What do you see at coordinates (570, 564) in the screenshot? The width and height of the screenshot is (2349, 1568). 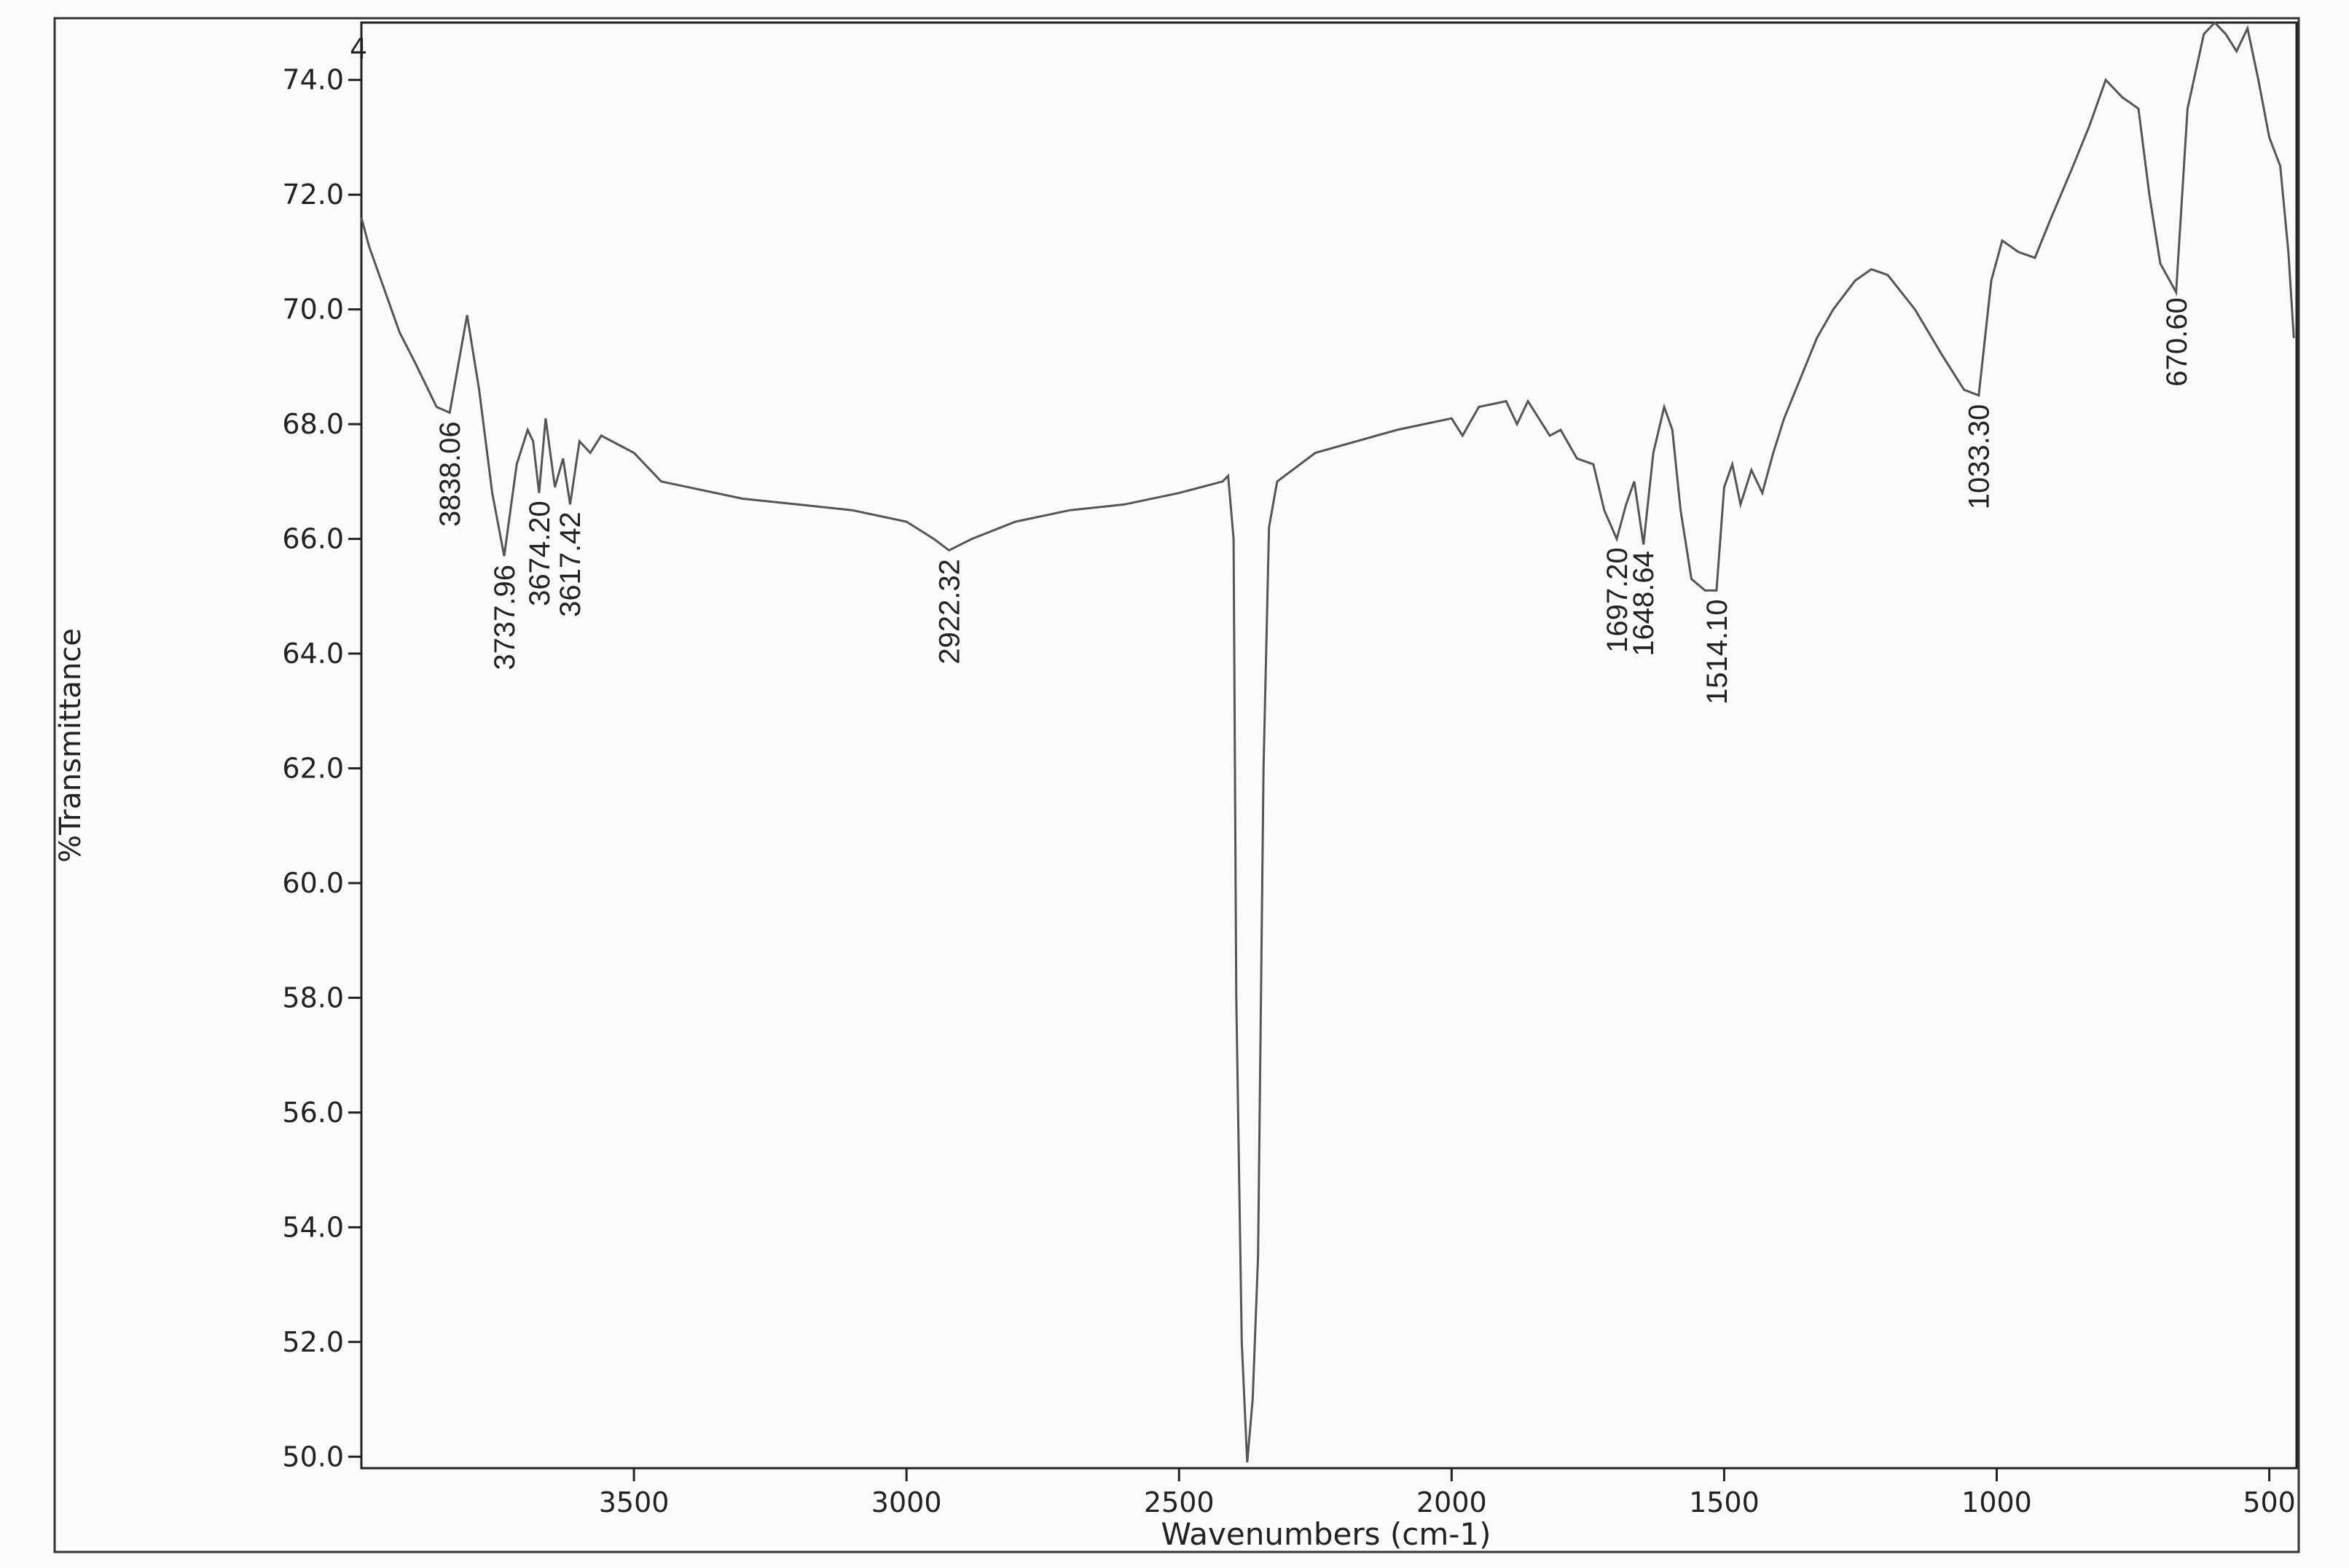 I see `peak-label: 3617.42` at bounding box center [570, 564].